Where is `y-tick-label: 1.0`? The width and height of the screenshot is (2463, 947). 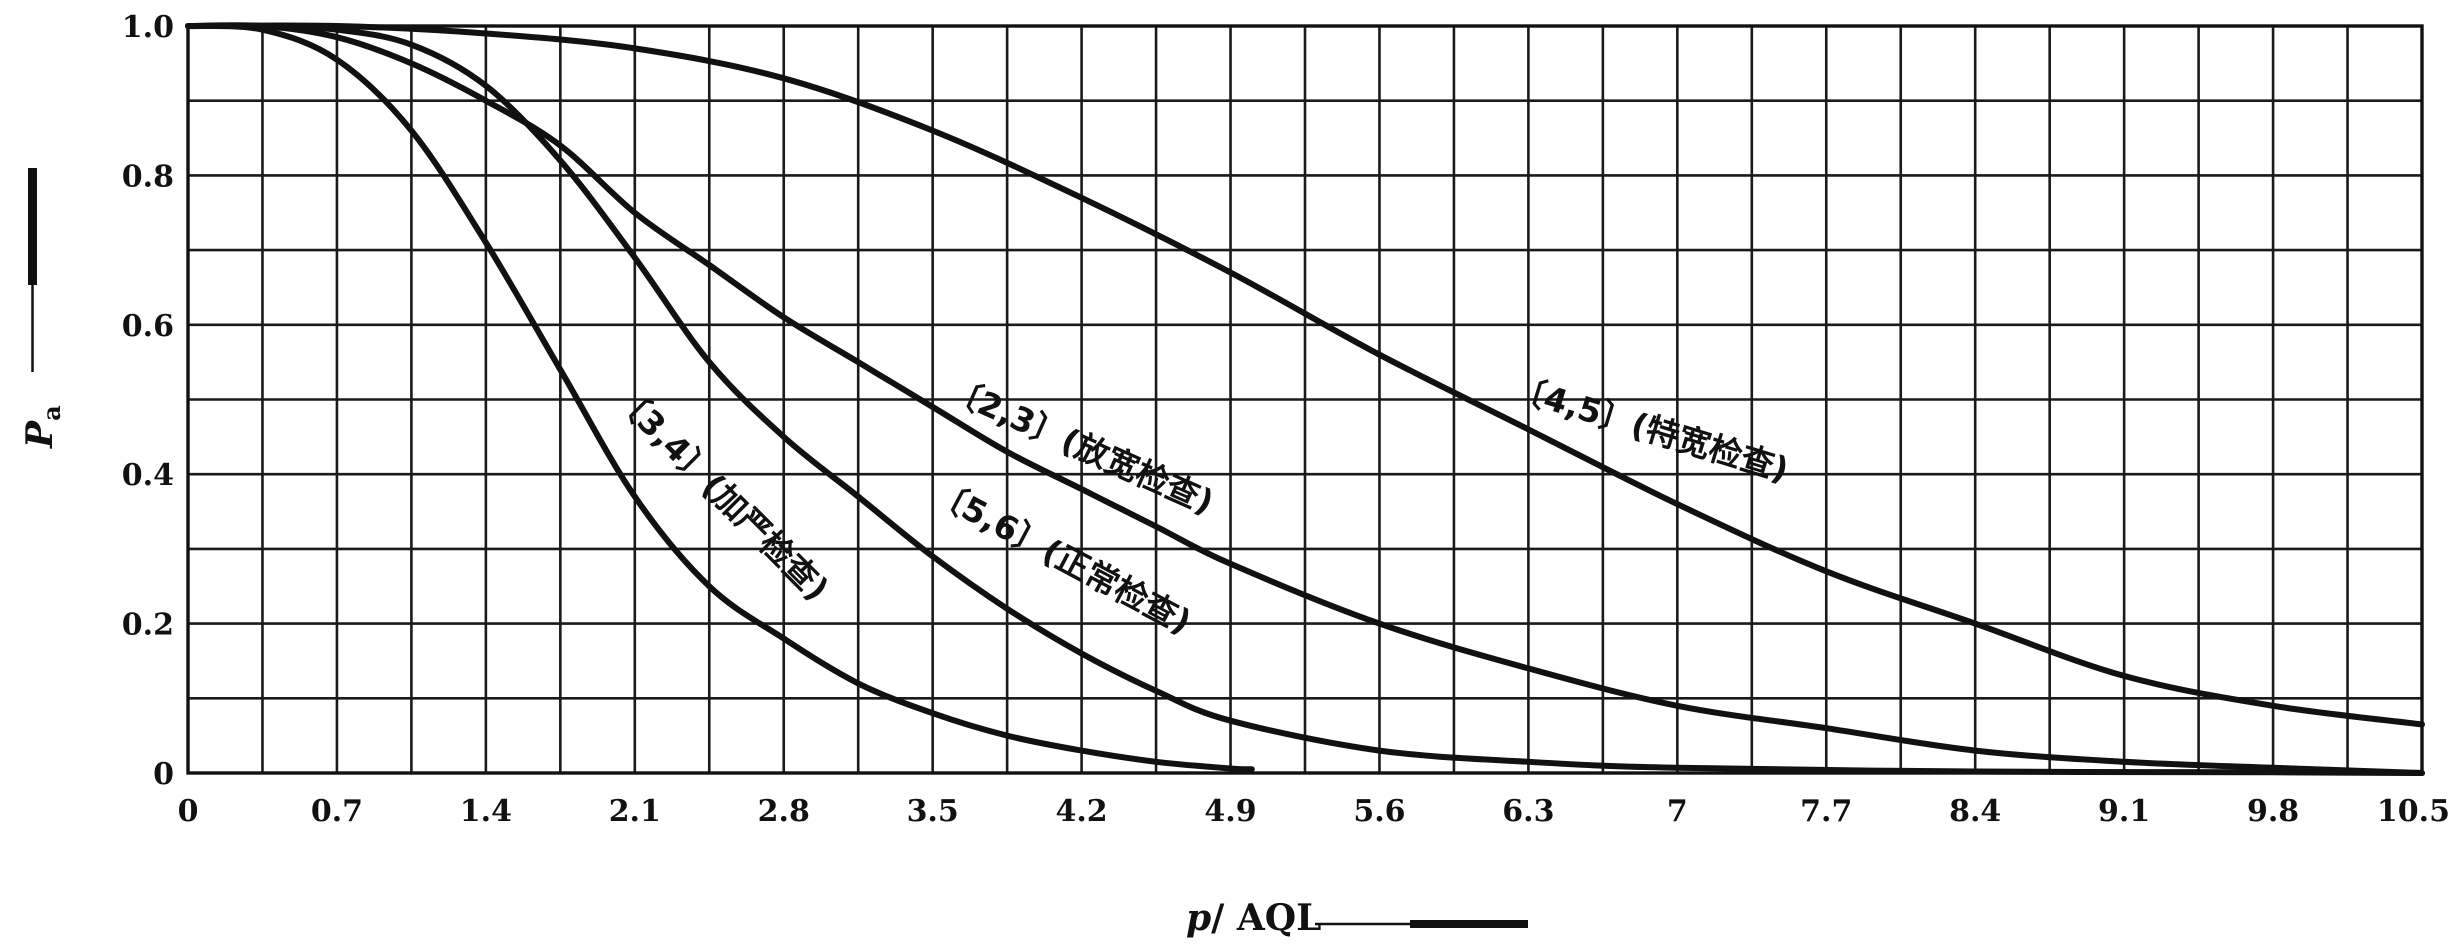
y-tick-label: 1.0 is located at coordinates (148, 27).